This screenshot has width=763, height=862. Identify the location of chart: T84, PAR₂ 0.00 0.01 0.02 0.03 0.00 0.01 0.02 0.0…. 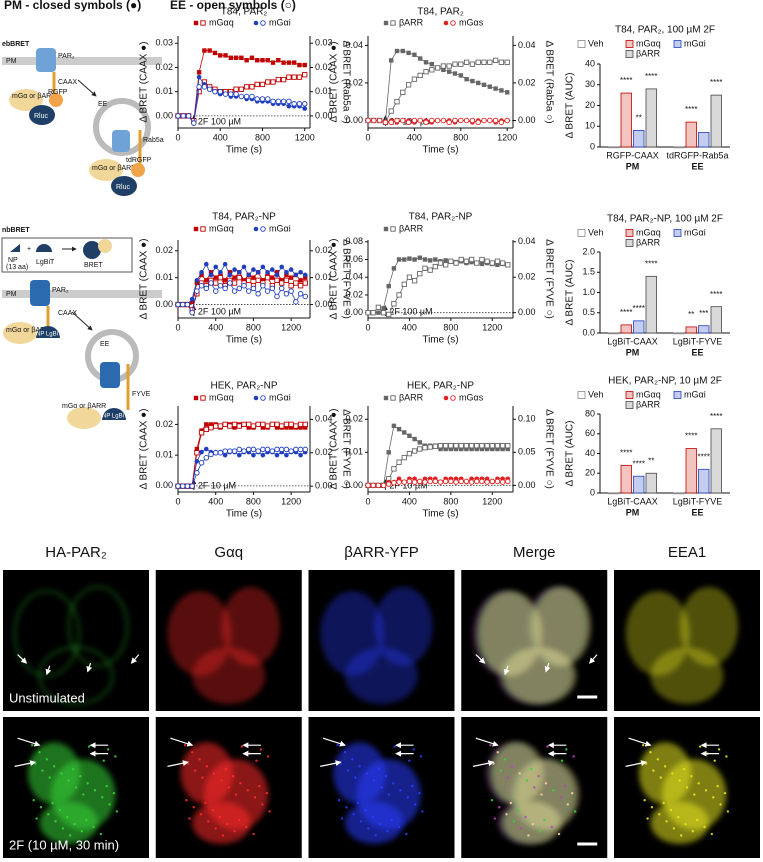
(245, 81).